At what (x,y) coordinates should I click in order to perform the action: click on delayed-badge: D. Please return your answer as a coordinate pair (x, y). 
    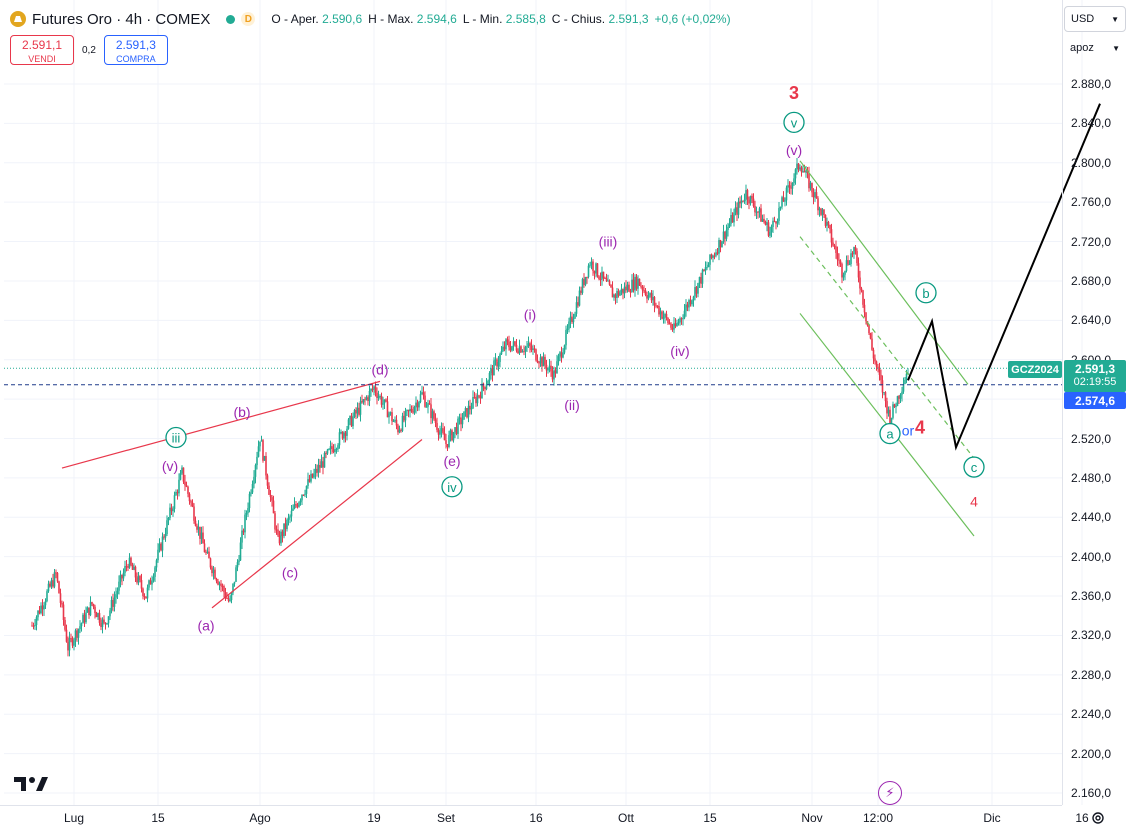
    Looking at the image, I should click on (248, 19).